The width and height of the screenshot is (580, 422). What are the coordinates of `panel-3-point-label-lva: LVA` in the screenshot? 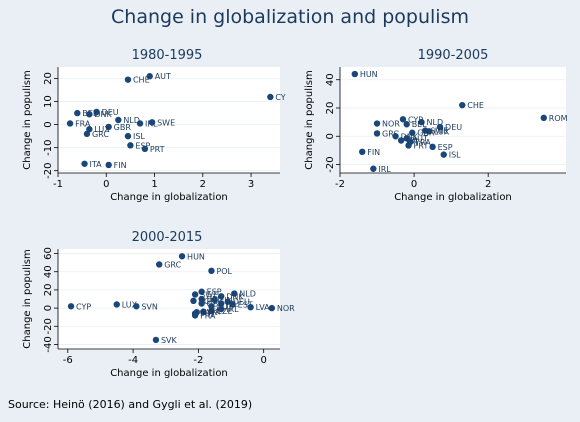 It's located at (263, 307).